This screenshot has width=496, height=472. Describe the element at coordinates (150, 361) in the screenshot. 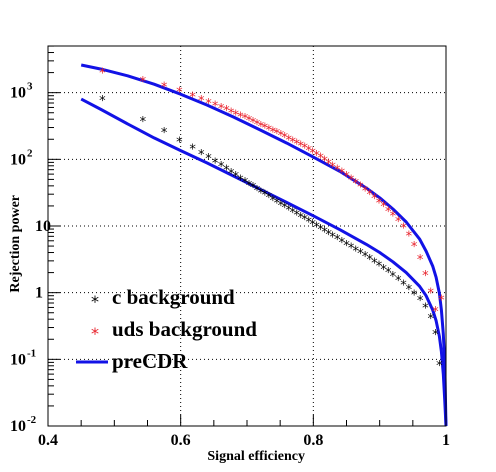

I see `legend-label-precdr: preCDR` at that location.